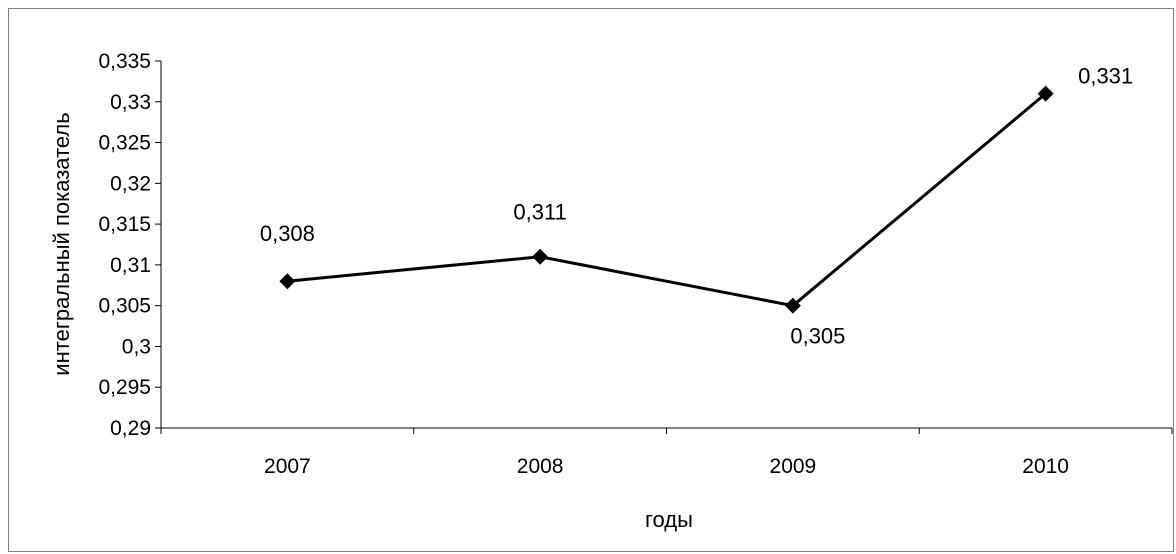 The height and width of the screenshot is (554, 1176). What do you see at coordinates (539, 212) in the screenshot?
I see `data-label: 0,311` at bounding box center [539, 212].